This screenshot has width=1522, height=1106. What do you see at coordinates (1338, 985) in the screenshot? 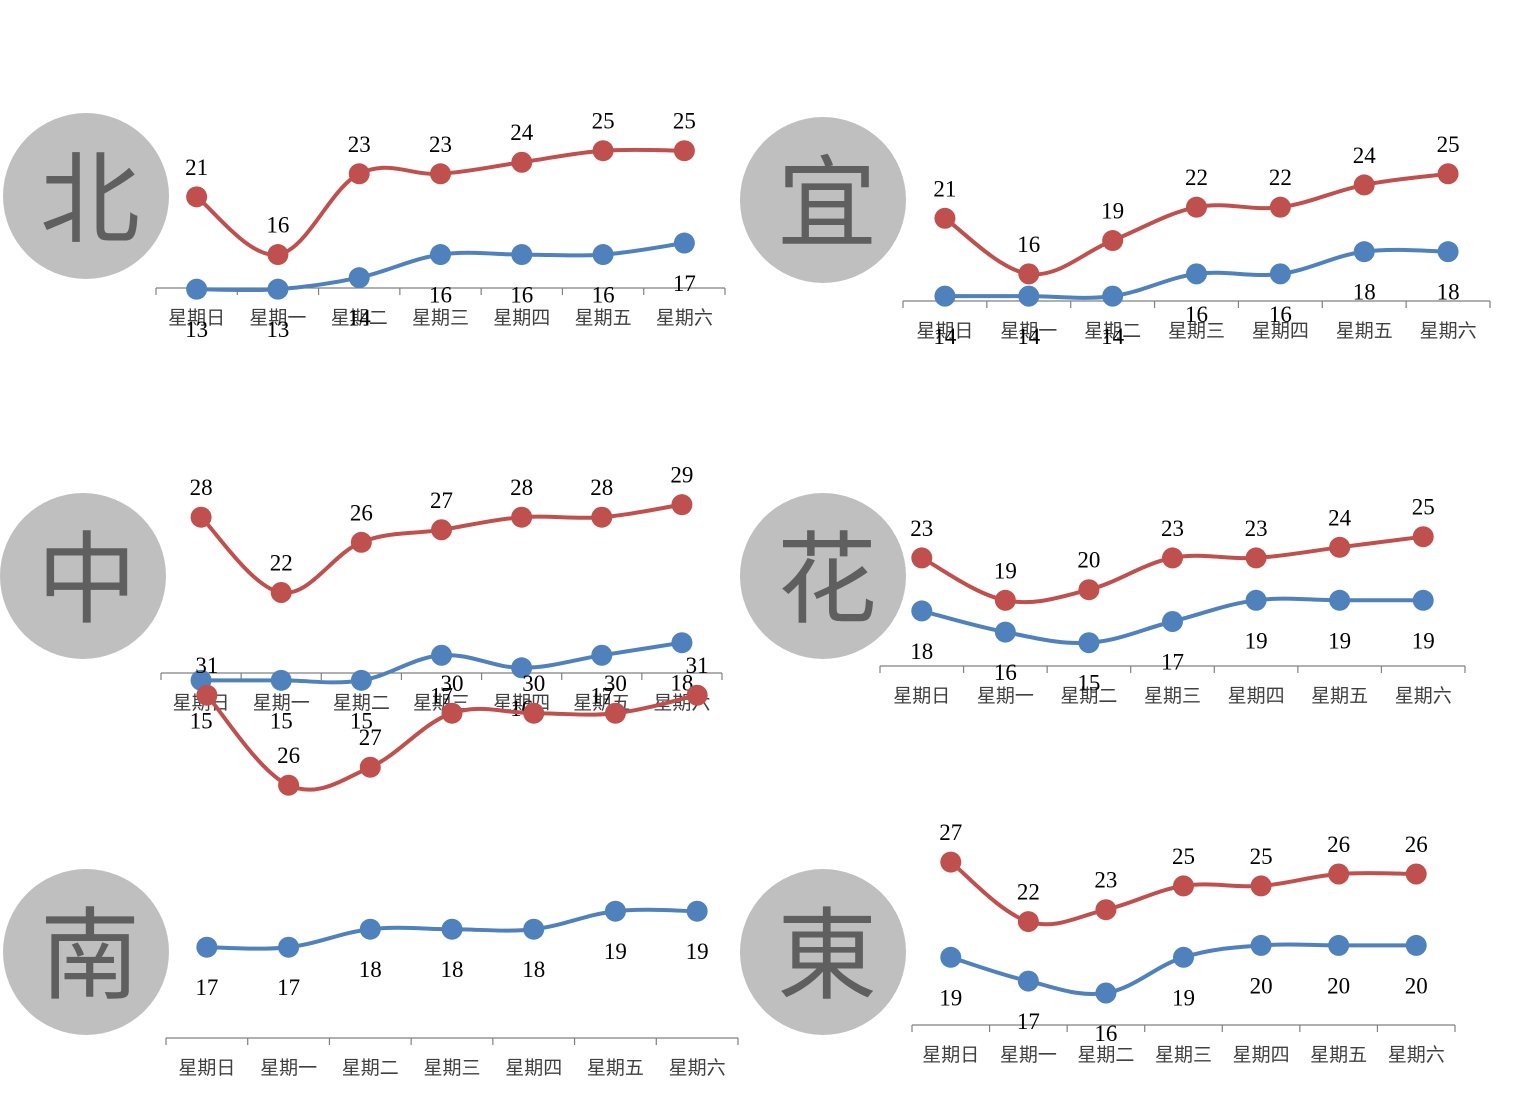
I see `data-label: 20` at bounding box center [1338, 985].